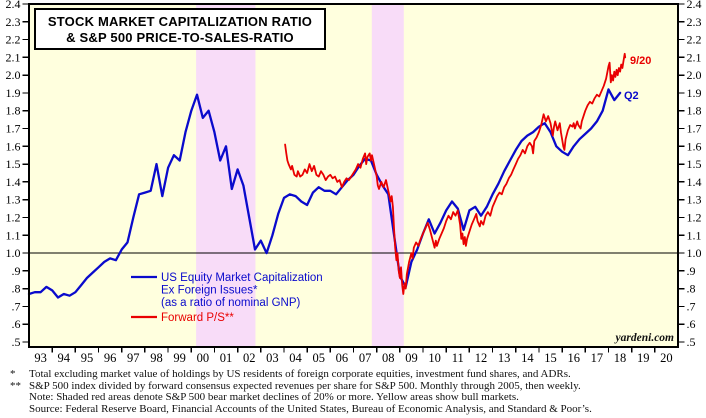 Image resolution: width=706 pixels, height=418 pixels. I want to click on x-tick-label: 05, so click(318, 358).